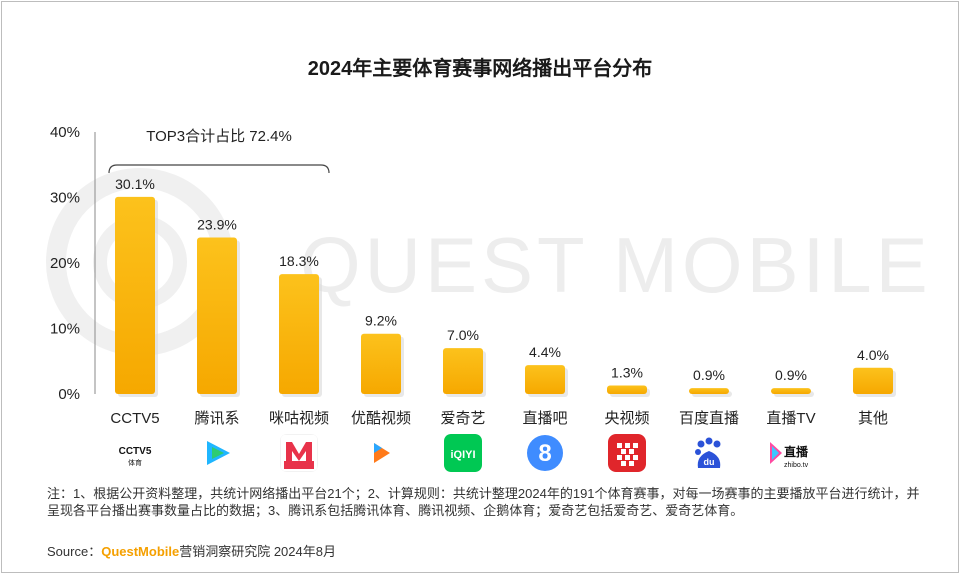 This screenshot has height=574, width=960. What do you see at coordinates (544, 418) in the screenshot?
I see `x-tick-label: 直播吧` at bounding box center [544, 418].